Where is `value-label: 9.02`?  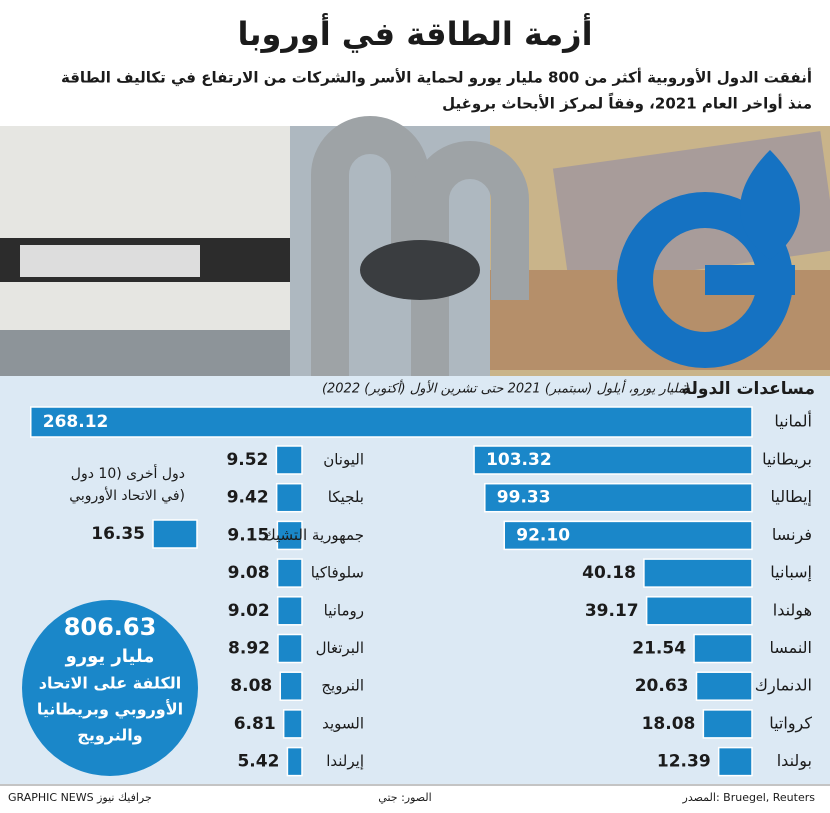 value-label: 9.02 is located at coordinates (249, 611).